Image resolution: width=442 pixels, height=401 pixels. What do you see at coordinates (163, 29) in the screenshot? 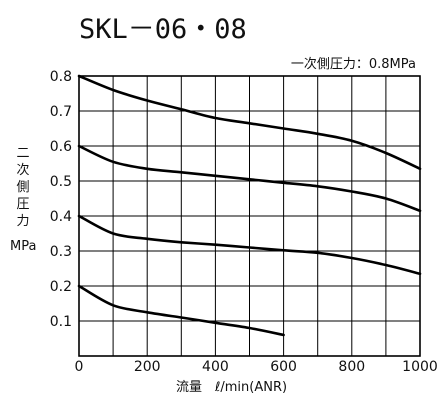
I see `chart-title: SKL－06・08` at bounding box center [163, 29].